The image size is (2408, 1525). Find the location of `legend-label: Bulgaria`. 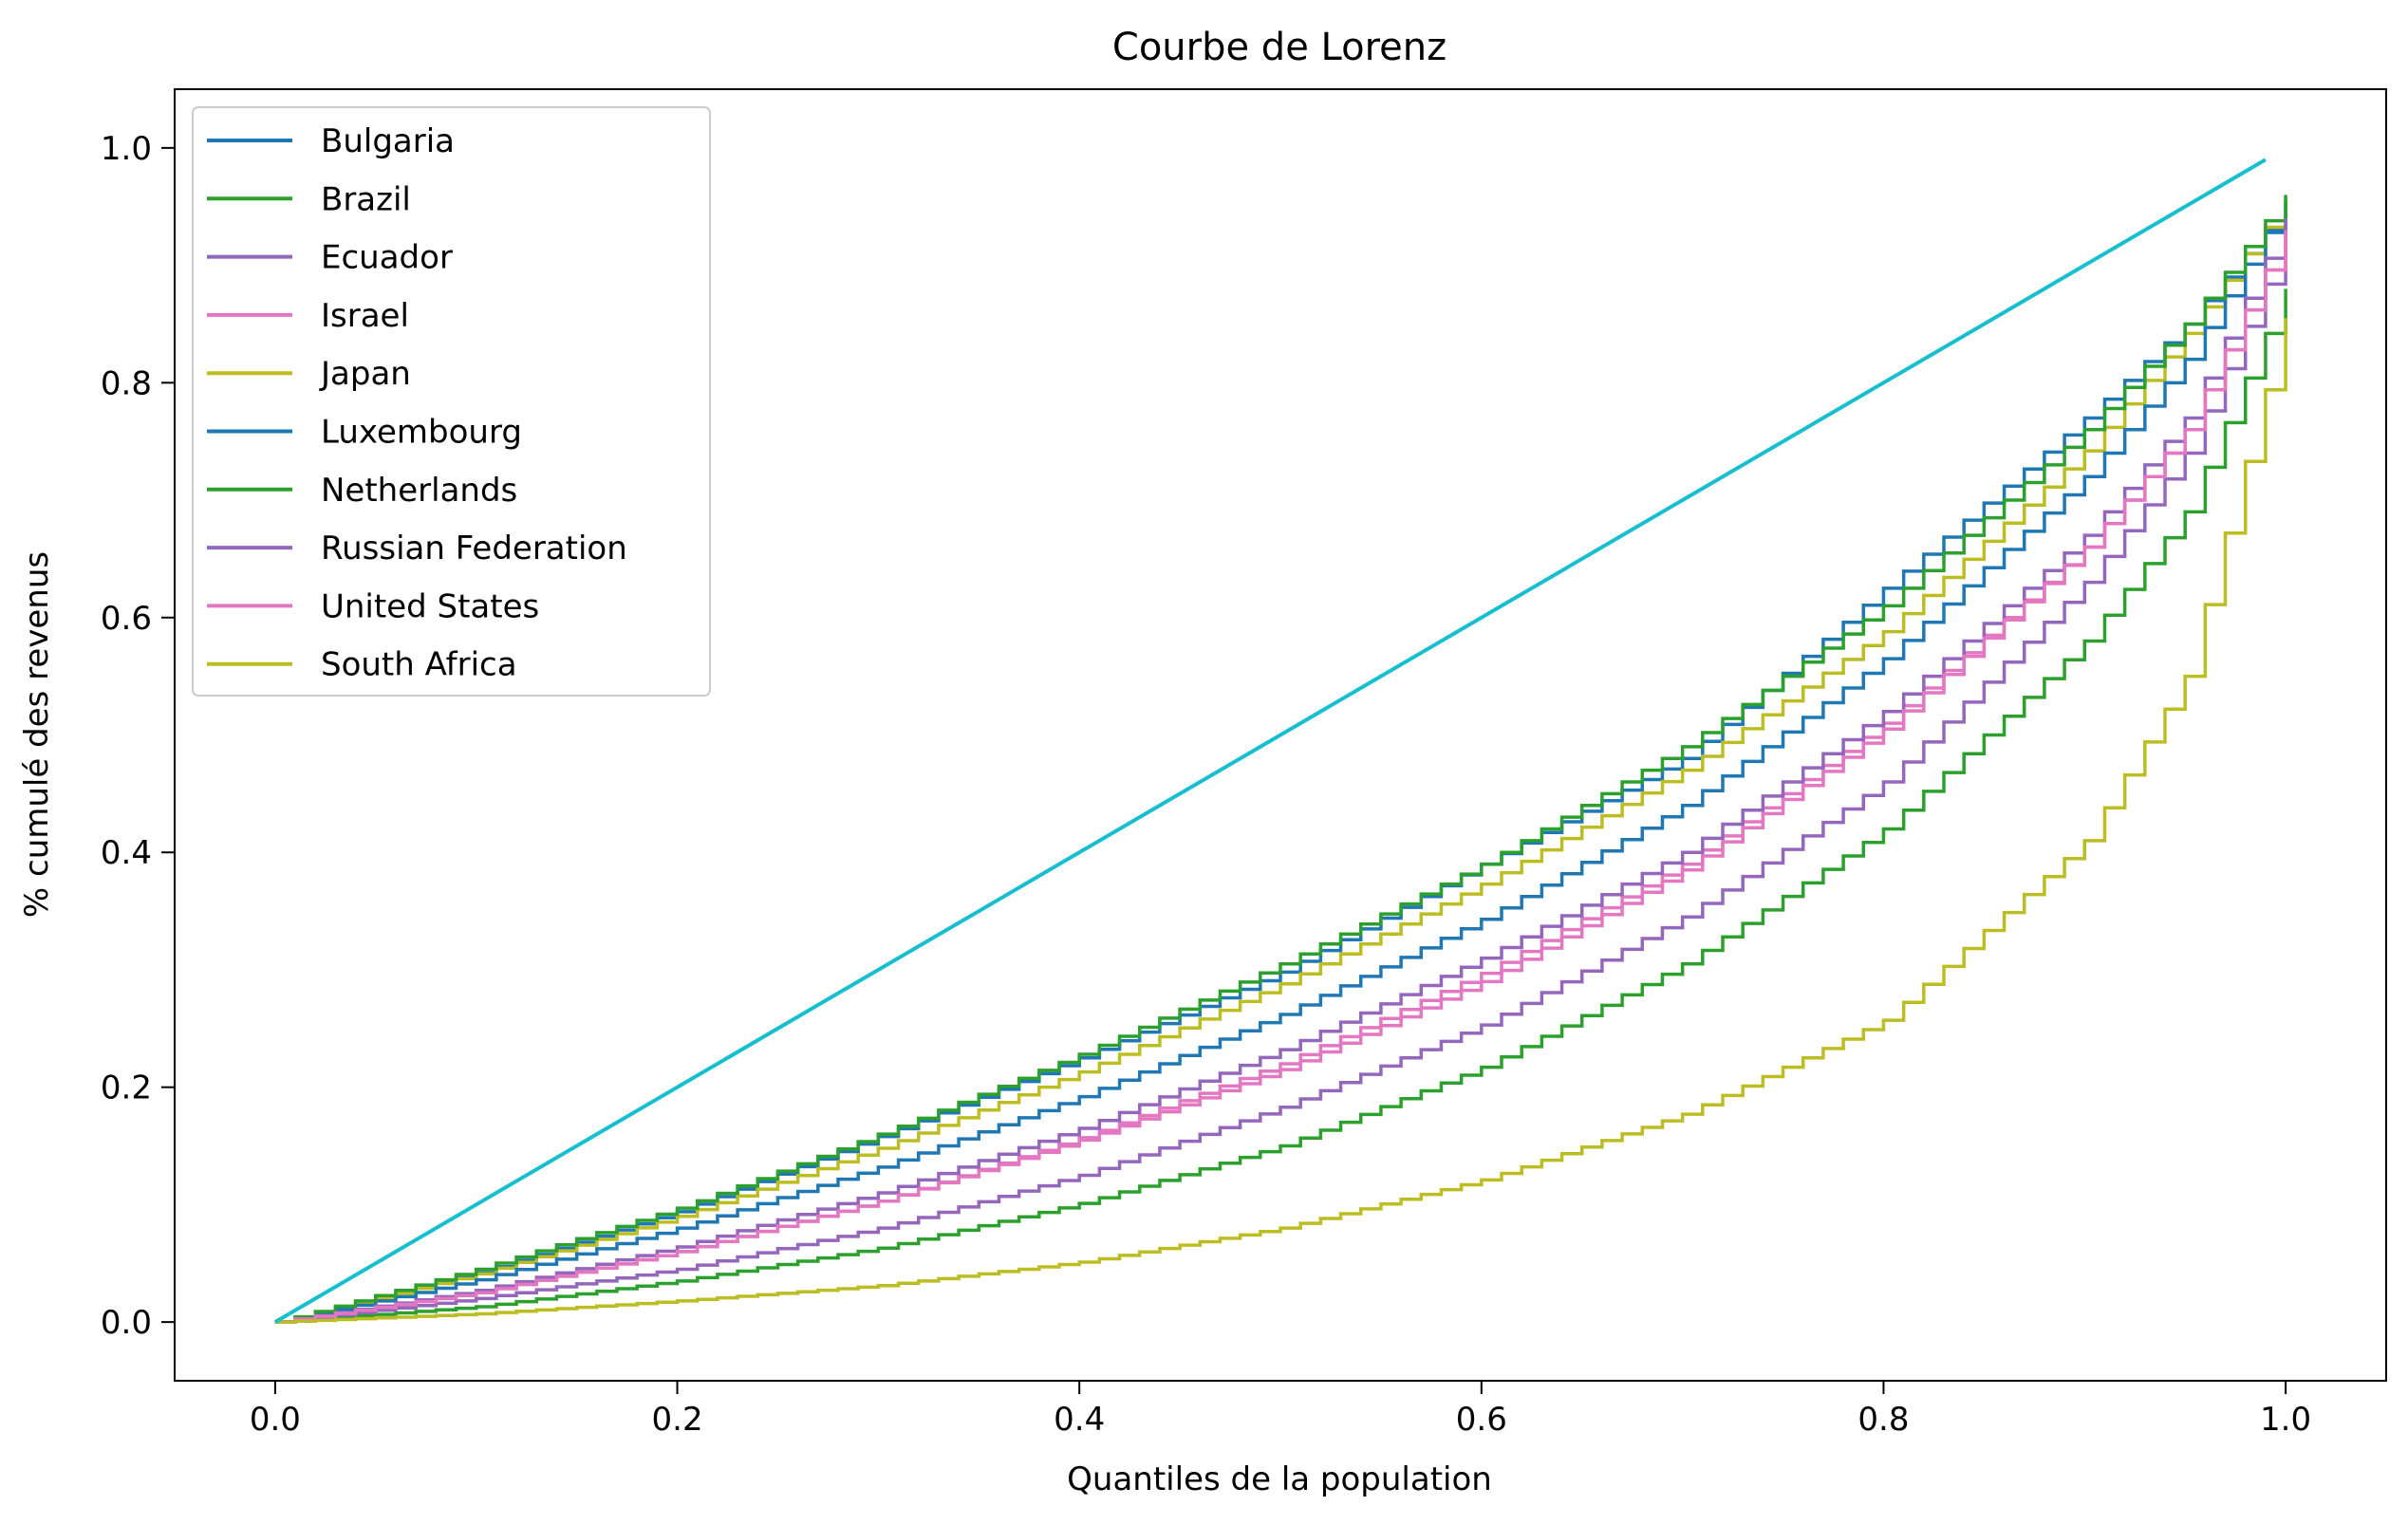

legend-label: Bulgaria is located at coordinates (388, 141).